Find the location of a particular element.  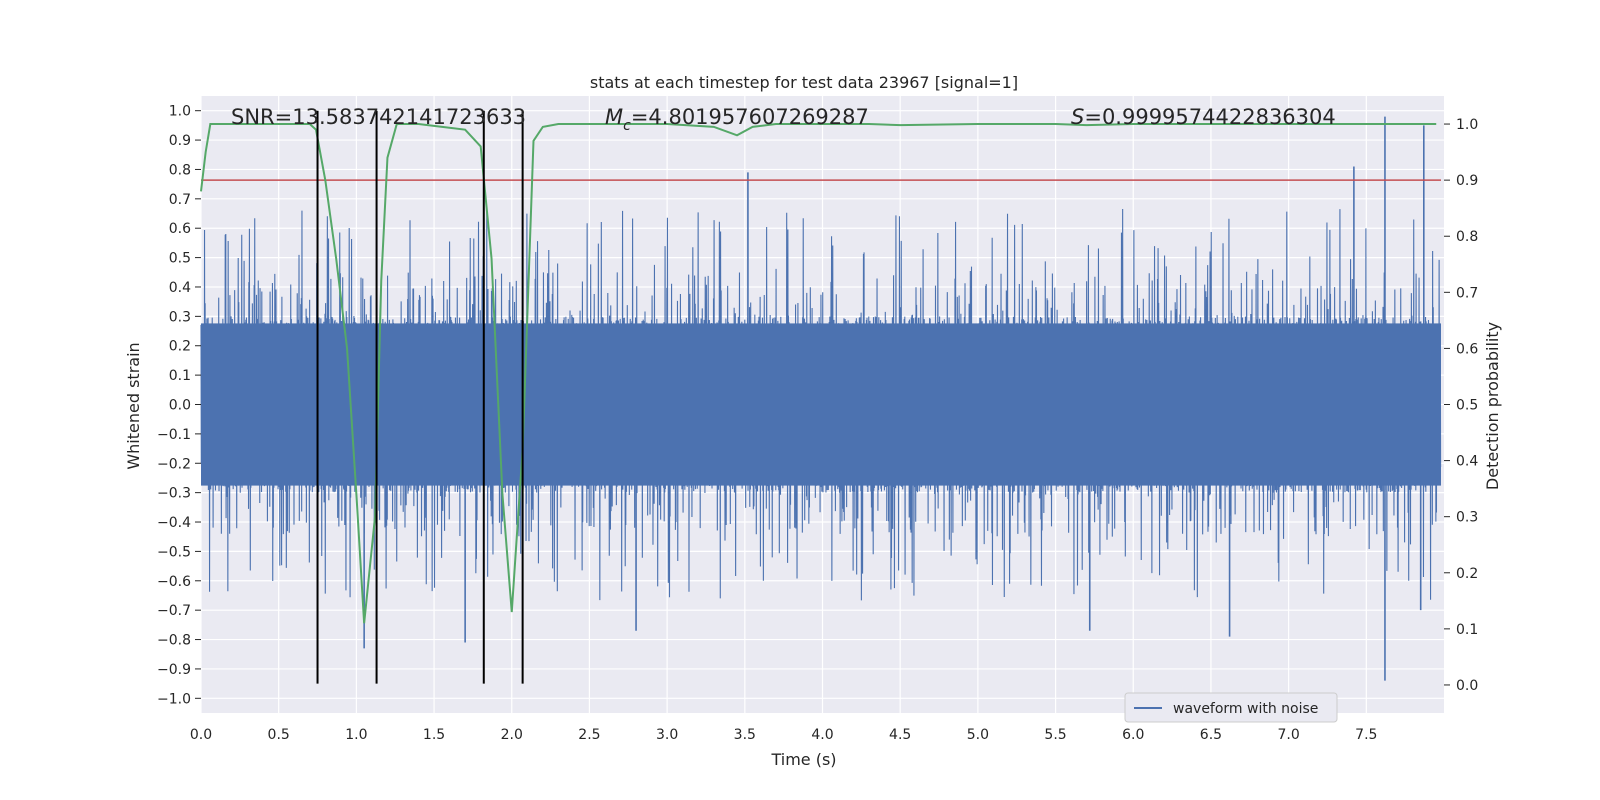

y-tick-label: 0.9 is located at coordinates (180, 141).